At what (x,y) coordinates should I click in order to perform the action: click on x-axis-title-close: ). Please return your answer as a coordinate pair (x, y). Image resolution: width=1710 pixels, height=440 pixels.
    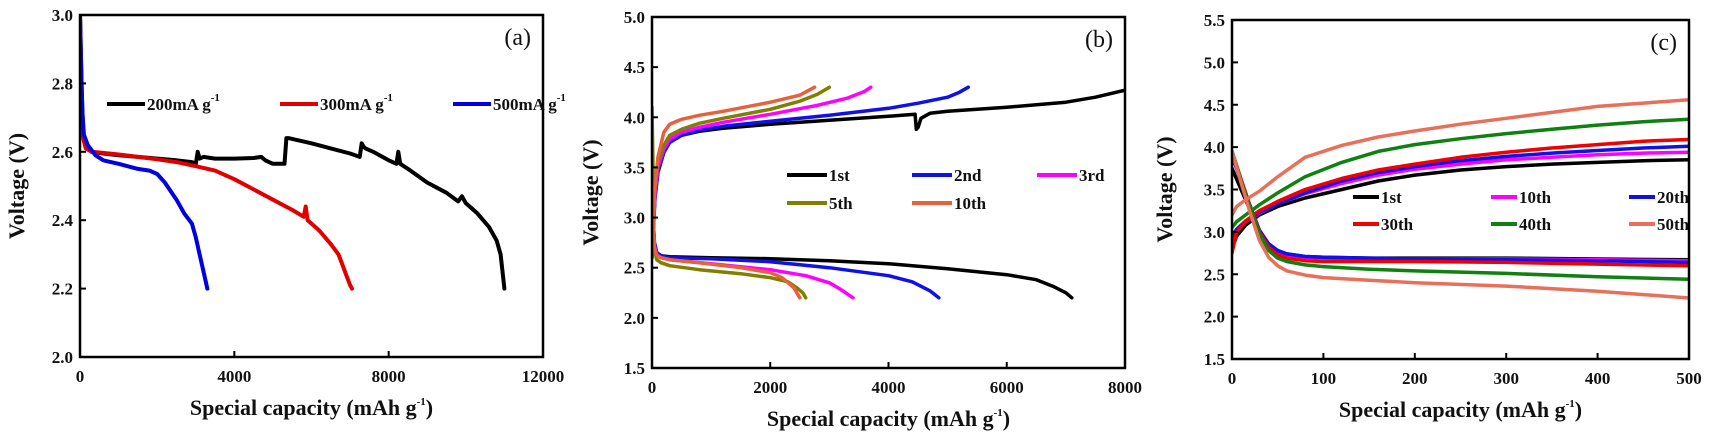
    Looking at the image, I should click on (1578, 409).